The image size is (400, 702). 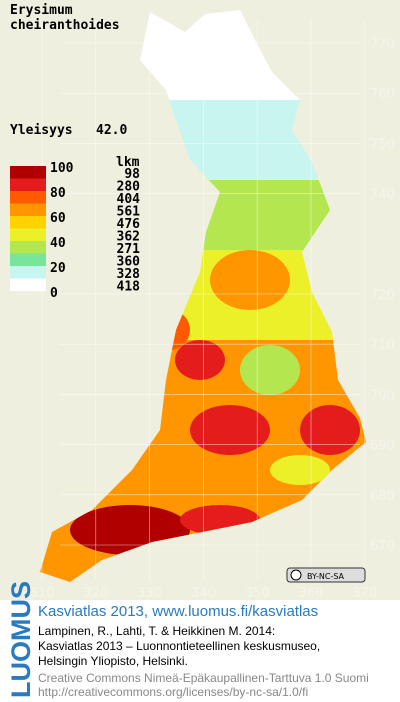 What do you see at coordinates (54, 293) in the screenshot?
I see `scale-label: 0` at bounding box center [54, 293].